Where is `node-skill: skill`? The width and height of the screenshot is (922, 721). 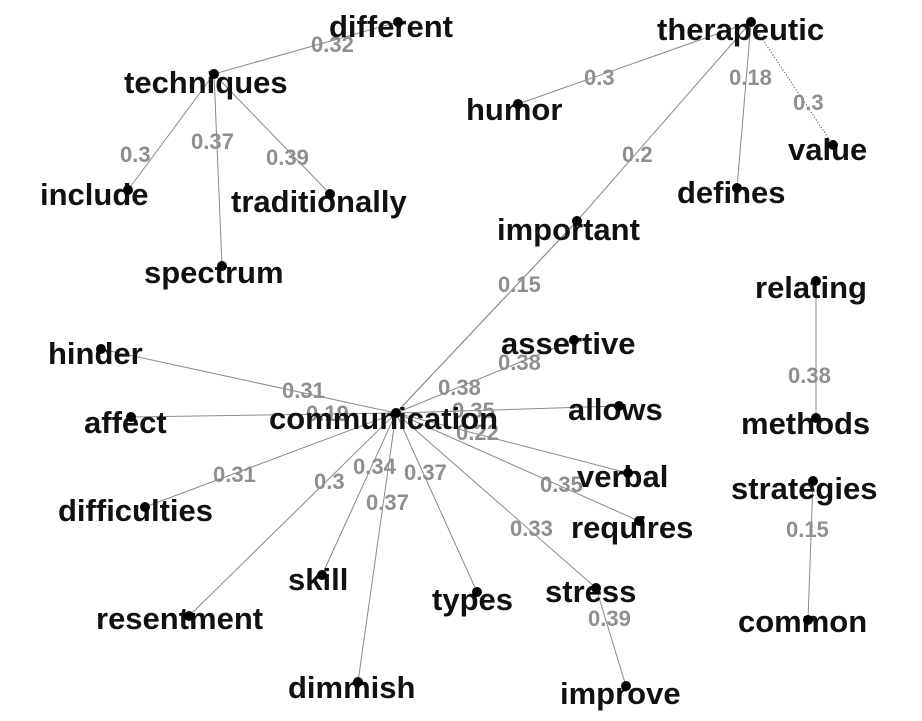 node-skill: skill is located at coordinates (318, 579).